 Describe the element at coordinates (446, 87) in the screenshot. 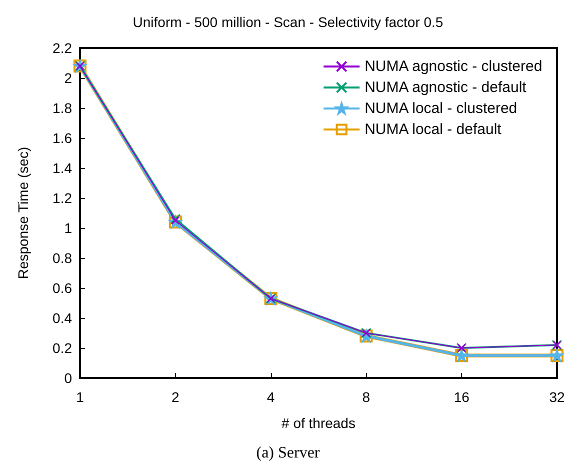

I see `legend-label: NUMA agnostic - default` at that location.